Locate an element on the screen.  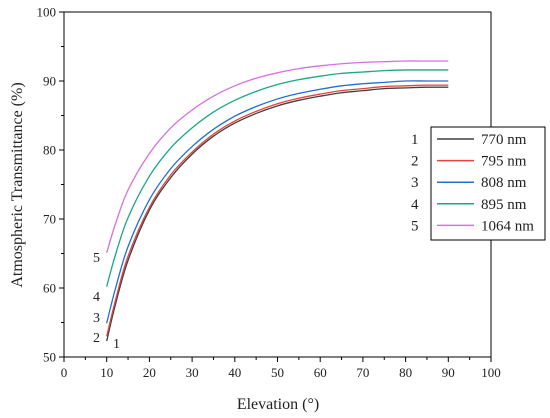
curve-label-1: 1 is located at coordinates (116, 344).